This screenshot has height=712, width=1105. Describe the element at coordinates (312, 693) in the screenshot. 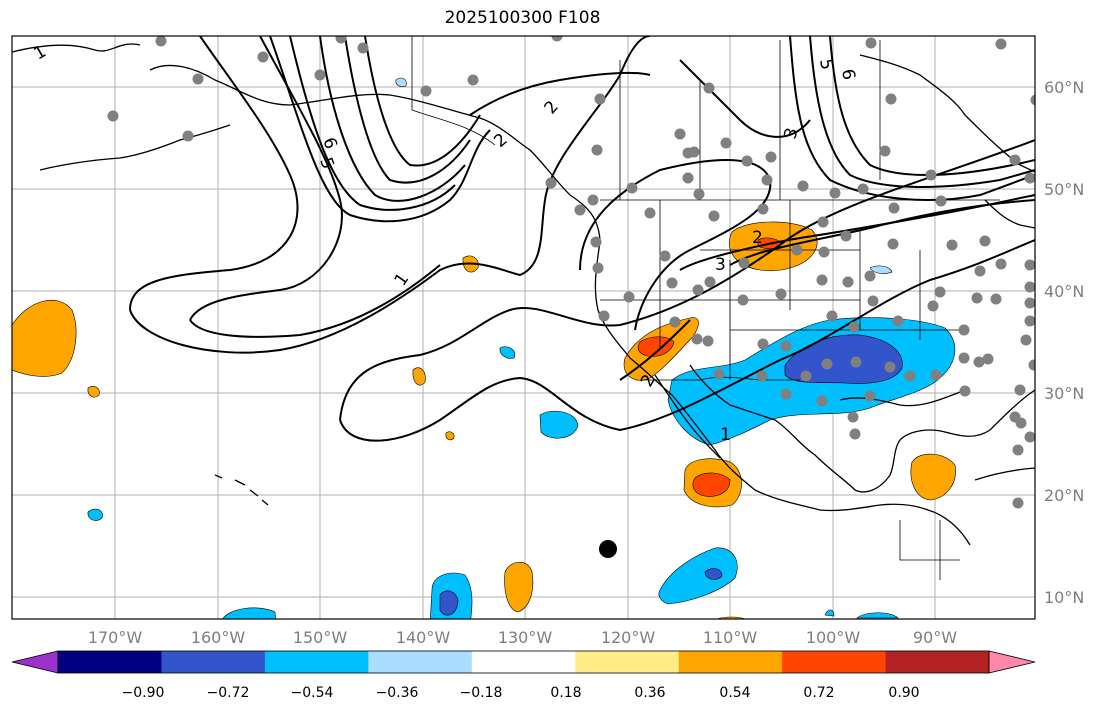

I see `colorbar-tick-label: −0.54` at that location.